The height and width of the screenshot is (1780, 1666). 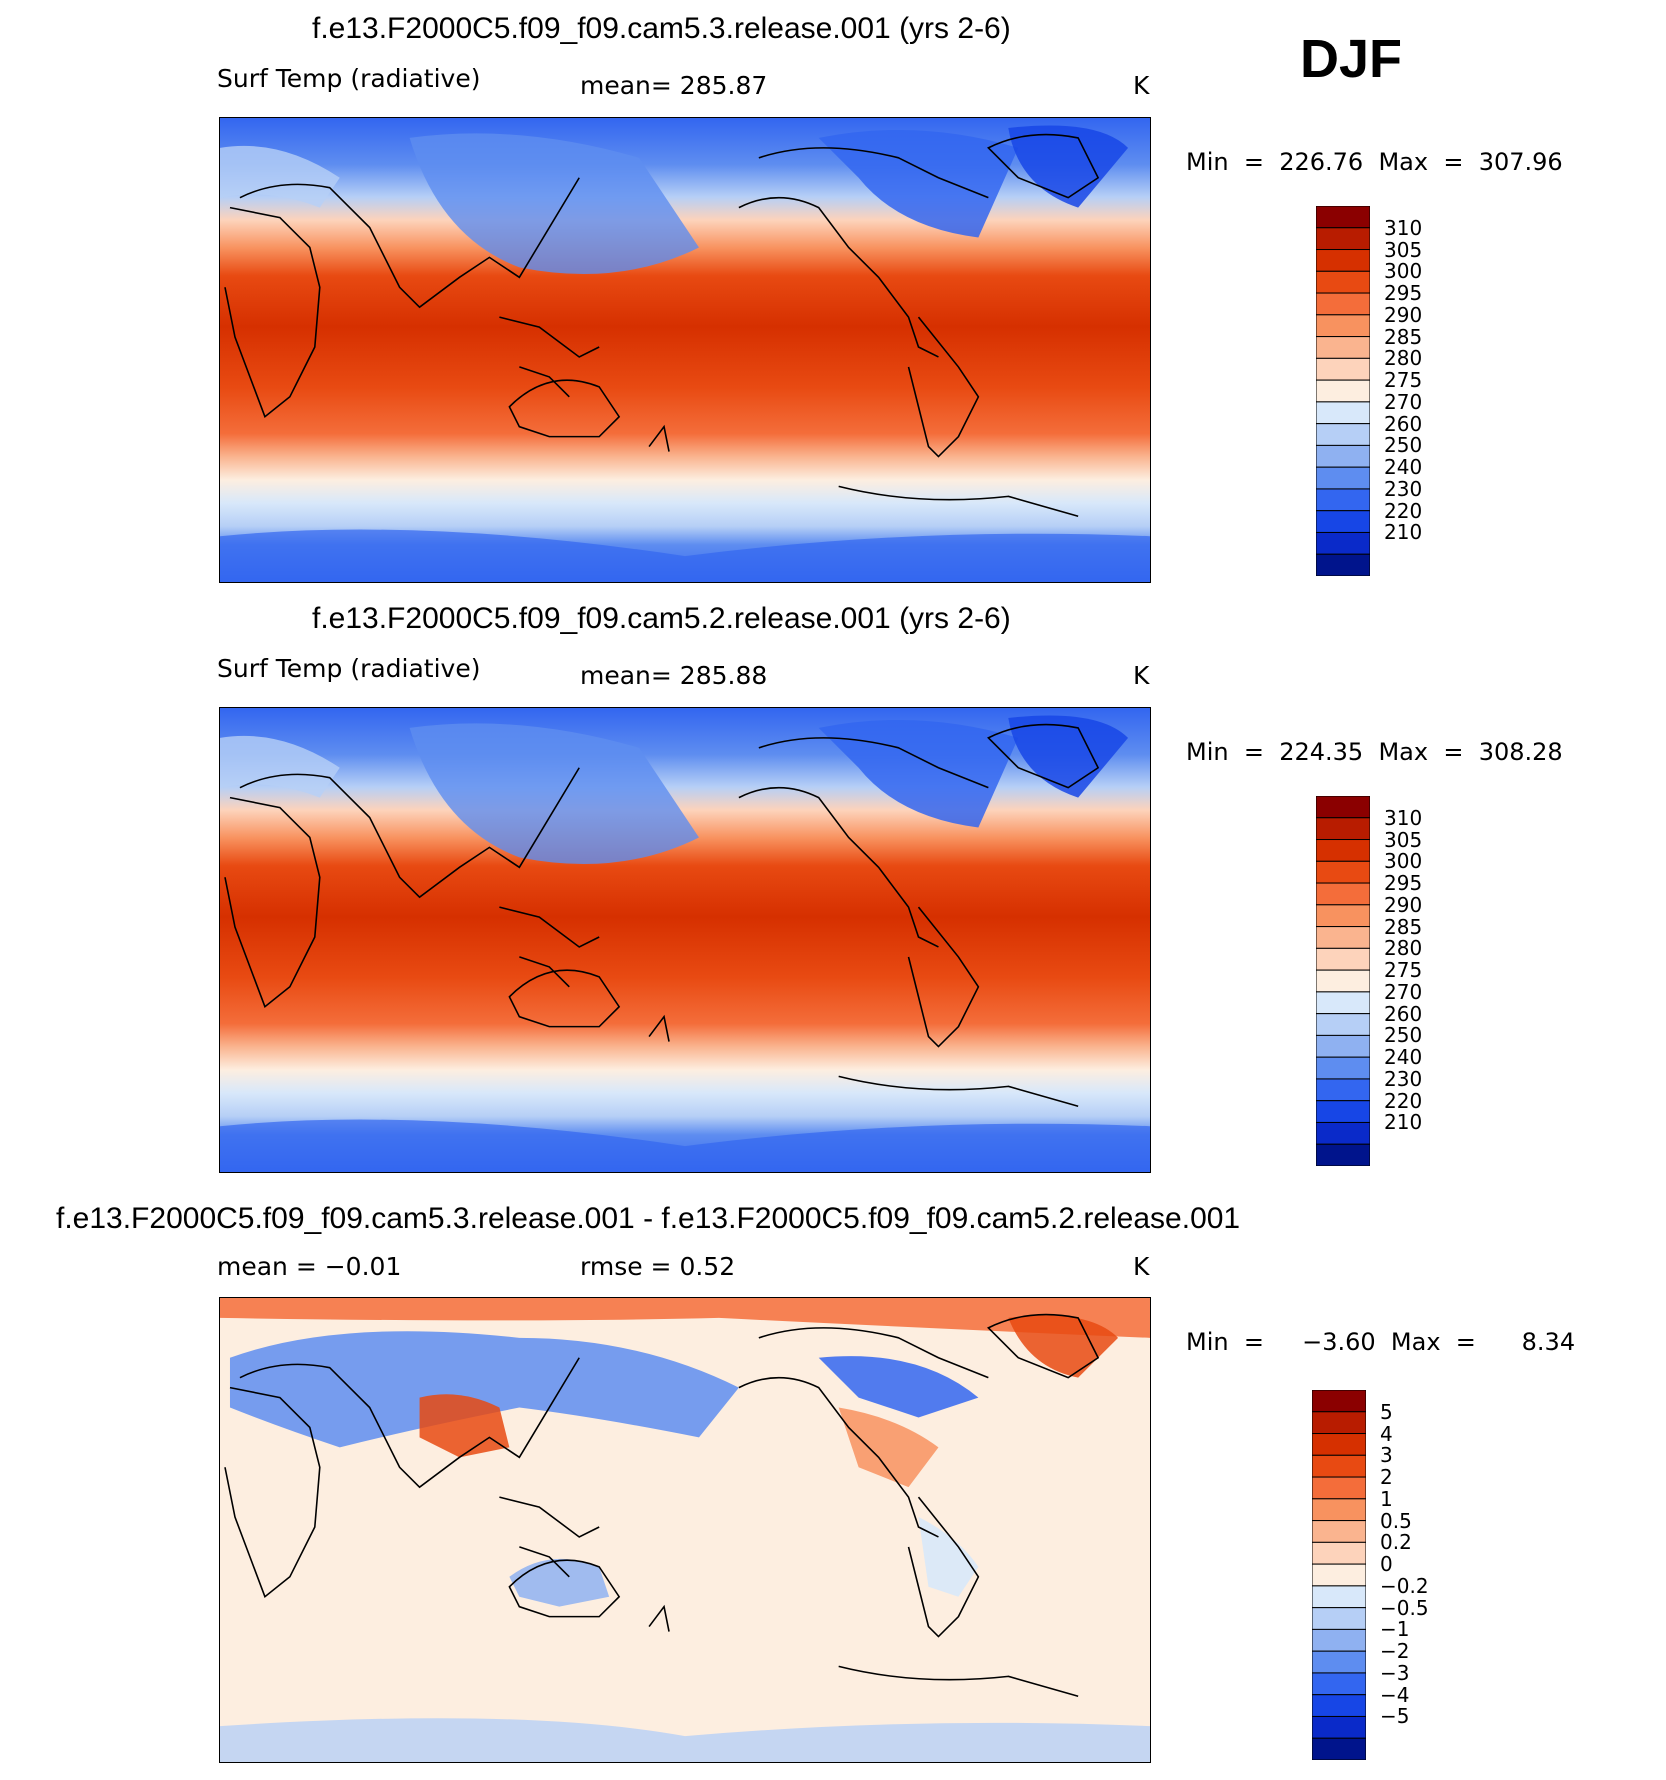 I want to click on colorbar-tick-label: 1, so click(x=1386, y=1498).